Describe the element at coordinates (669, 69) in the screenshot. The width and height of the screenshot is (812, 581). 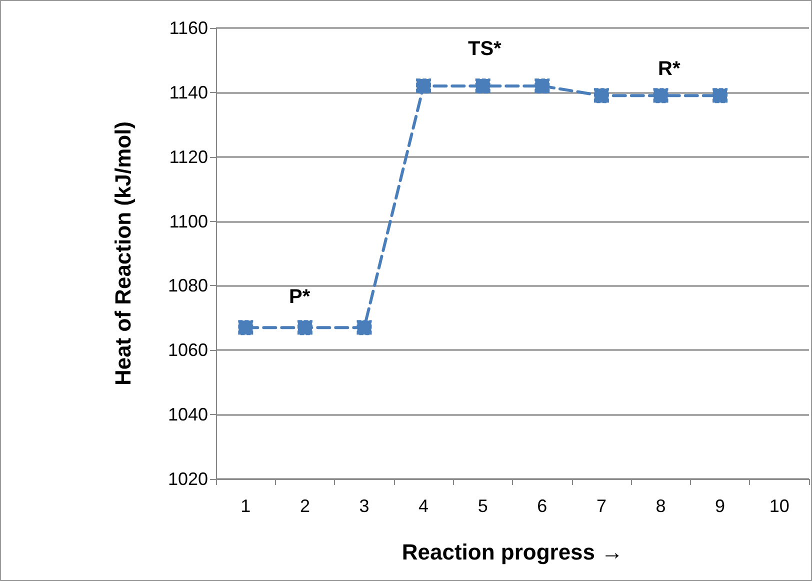
I see `annotation: R*` at that location.